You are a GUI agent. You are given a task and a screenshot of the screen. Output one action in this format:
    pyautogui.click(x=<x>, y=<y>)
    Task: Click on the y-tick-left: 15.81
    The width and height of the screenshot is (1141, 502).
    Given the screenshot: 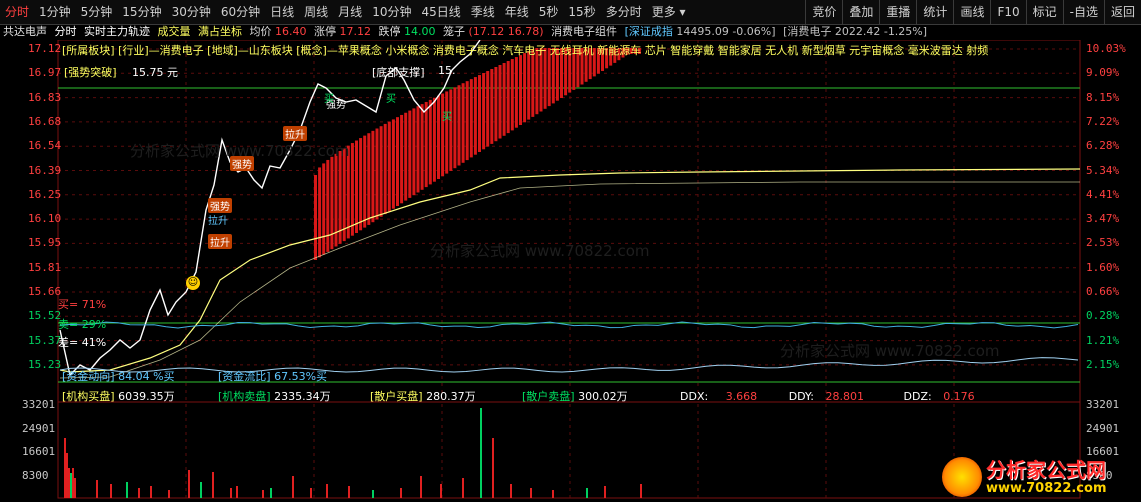 What is the action you would take?
    pyautogui.click(x=45, y=267)
    